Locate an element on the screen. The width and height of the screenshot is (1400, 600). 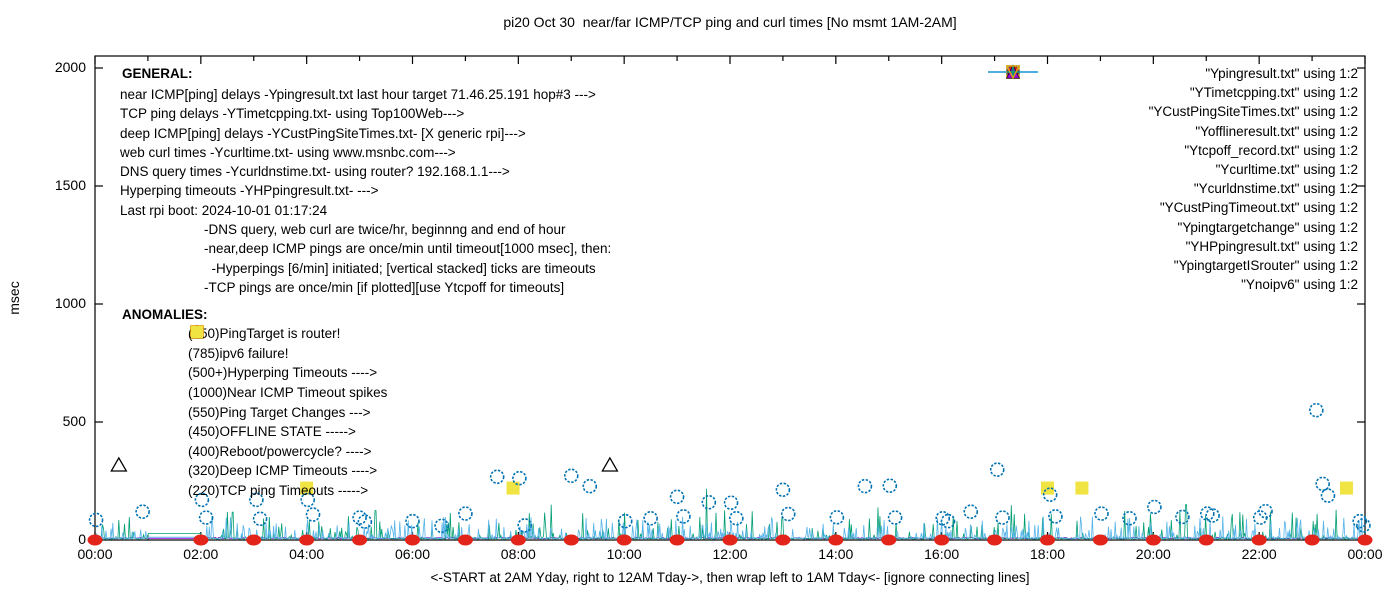
legend-item: "Ynoipv6" using 1:2 is located at coordinates (1169, 179).